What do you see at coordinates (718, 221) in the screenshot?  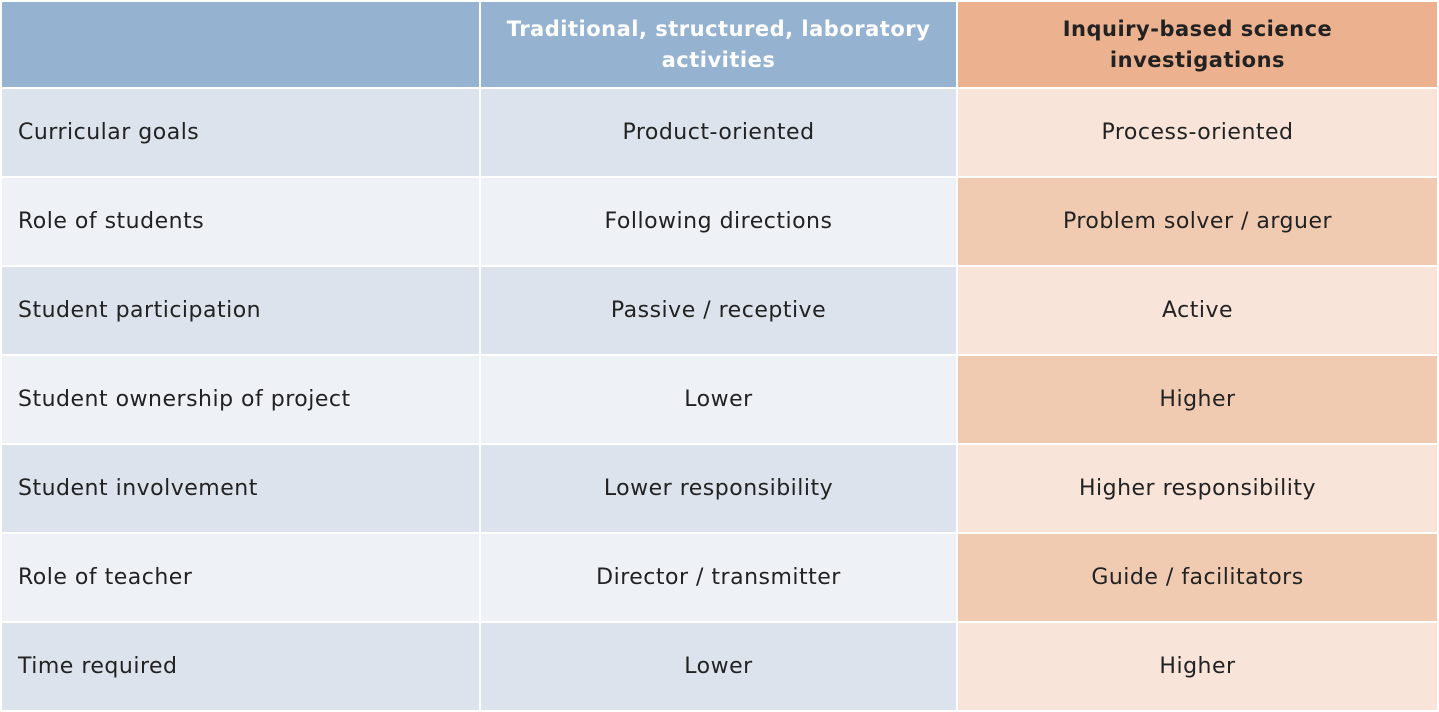 I see `table-cell: Following directions` at bounding box center [718, 221].